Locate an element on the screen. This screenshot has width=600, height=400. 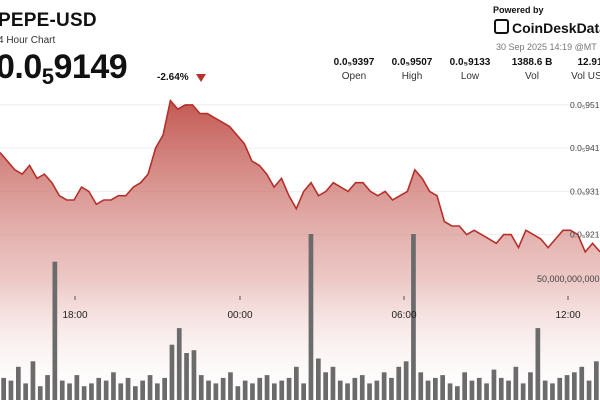
stat-label: Open is located at coordinates (354, 76).